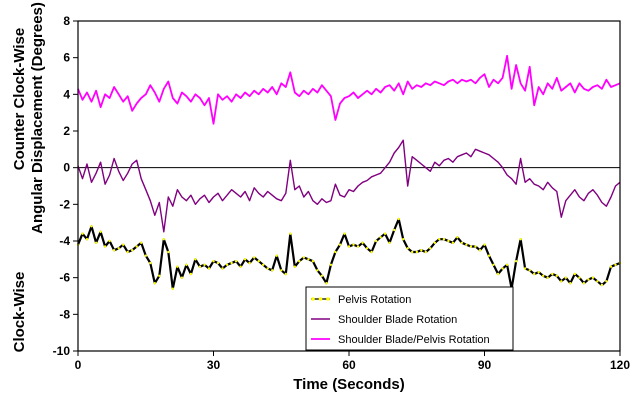 This screenshot has width=634, height=395. What do you see at coordinates (485, 365) in the screenshot?
I see `x-tick-label: 90` at bounding box center [485, 365].